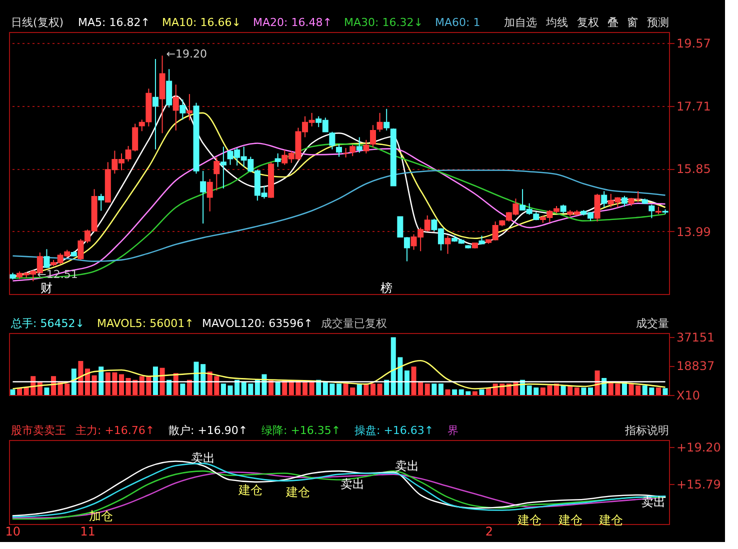  Describe the element at coordinates (201, 22) in the screenshot. I see `text: MA10: 16.66↓` at that location.